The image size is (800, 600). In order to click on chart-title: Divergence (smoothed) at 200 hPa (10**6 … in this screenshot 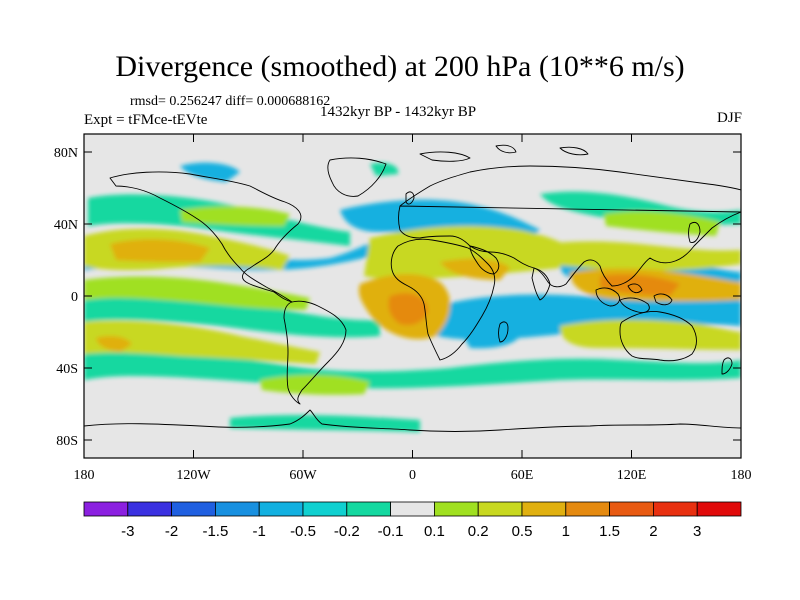, I will do `click(400, 66)`.